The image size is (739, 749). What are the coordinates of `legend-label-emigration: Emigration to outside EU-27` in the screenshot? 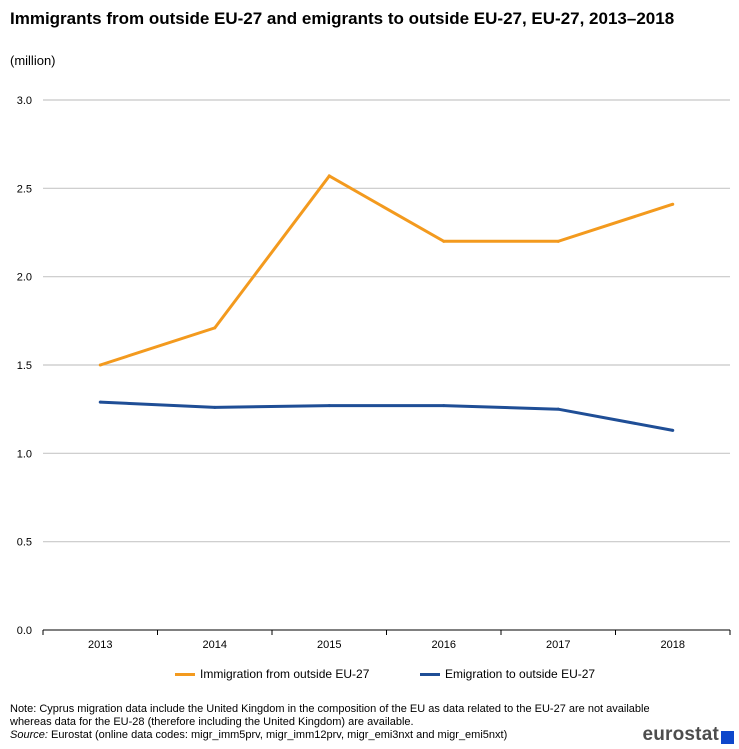 It's located at (520, 674).